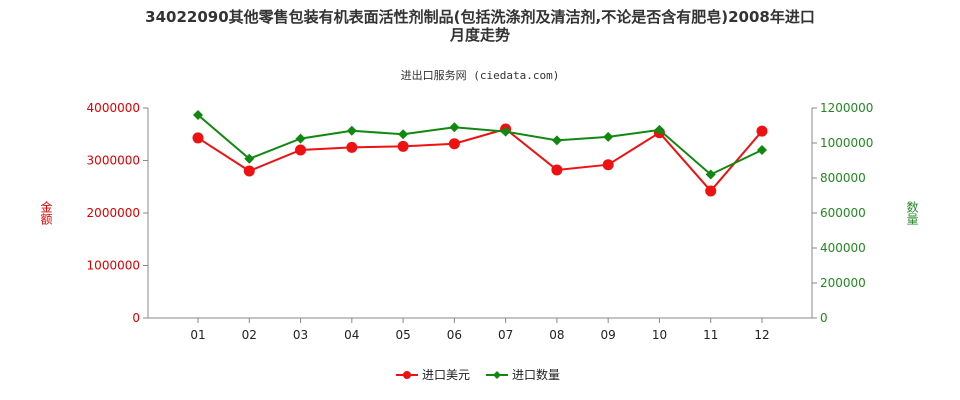  What do you see at coordinates (710, 335) in the screenshot?
I see `x-tick-label: 11` at bounding box center [710, 335].